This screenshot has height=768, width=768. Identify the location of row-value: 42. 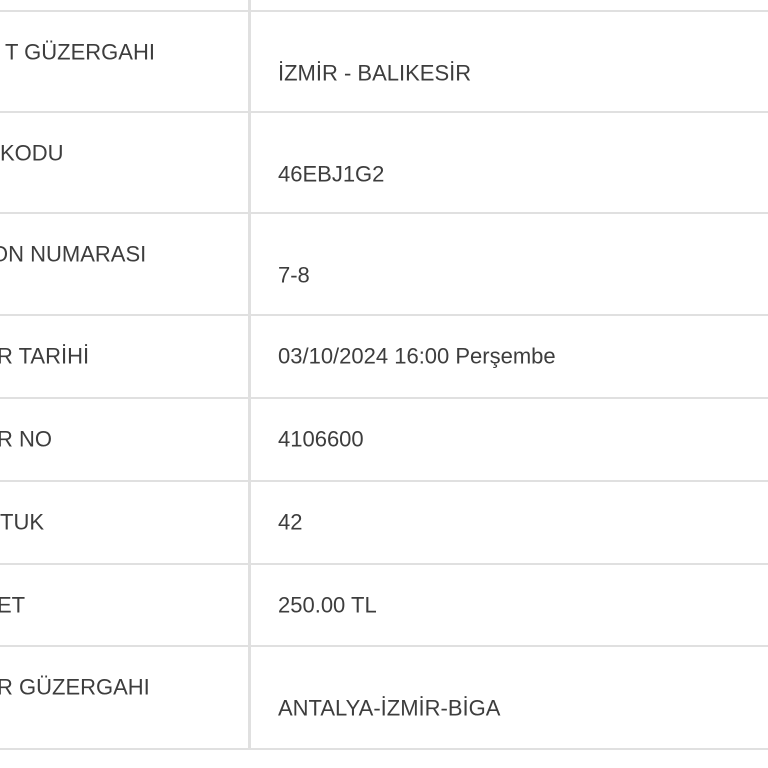
(290, 522).